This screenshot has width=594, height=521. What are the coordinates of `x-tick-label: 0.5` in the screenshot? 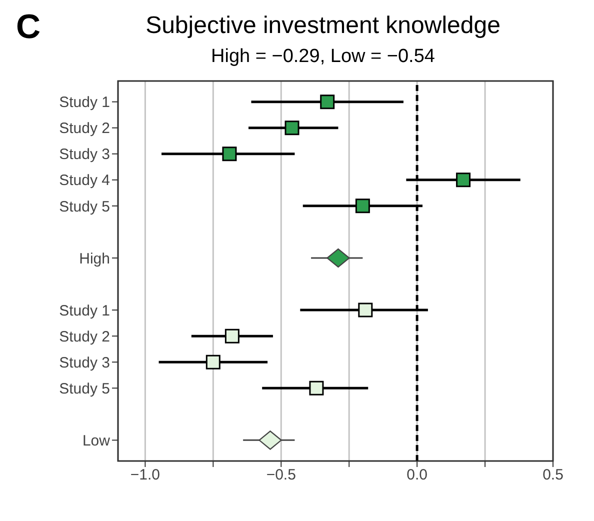 It's located at (553, 475).